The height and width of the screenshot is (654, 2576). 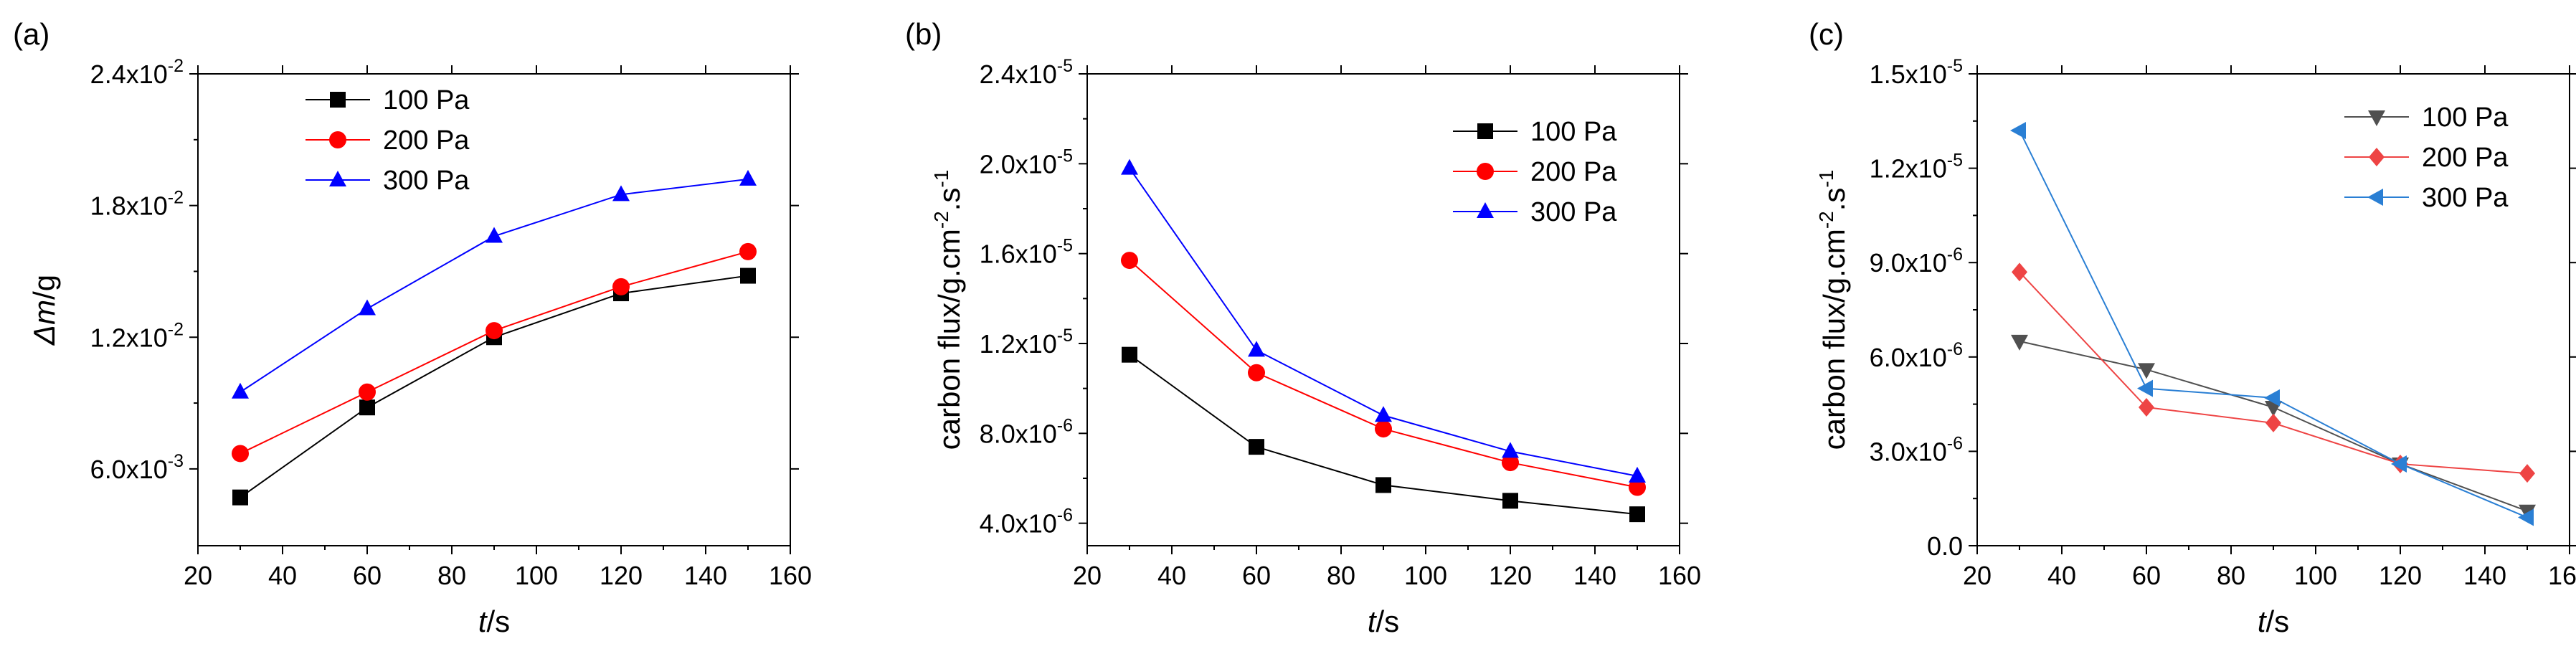 What do you see at coordinates (44, 310) in the screenshot?
I see `y-axis-title: Δm/g` at bounding box center [44, 310].